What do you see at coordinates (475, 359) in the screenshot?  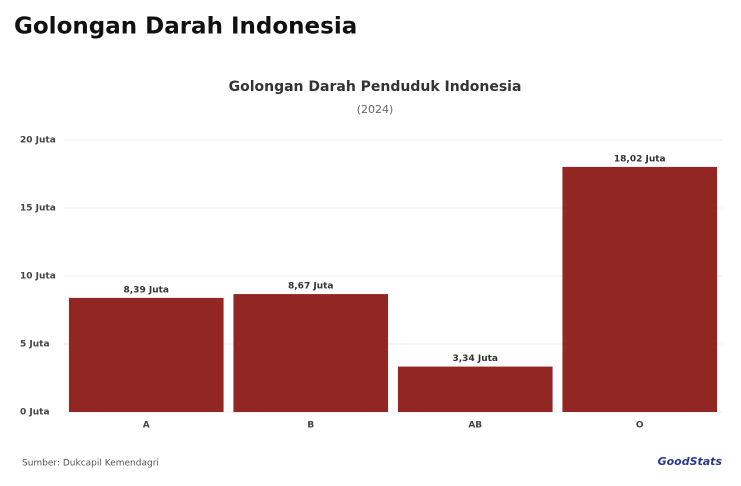 I see `value-label: 3,34 Juta` at bounding box center [475, 359].